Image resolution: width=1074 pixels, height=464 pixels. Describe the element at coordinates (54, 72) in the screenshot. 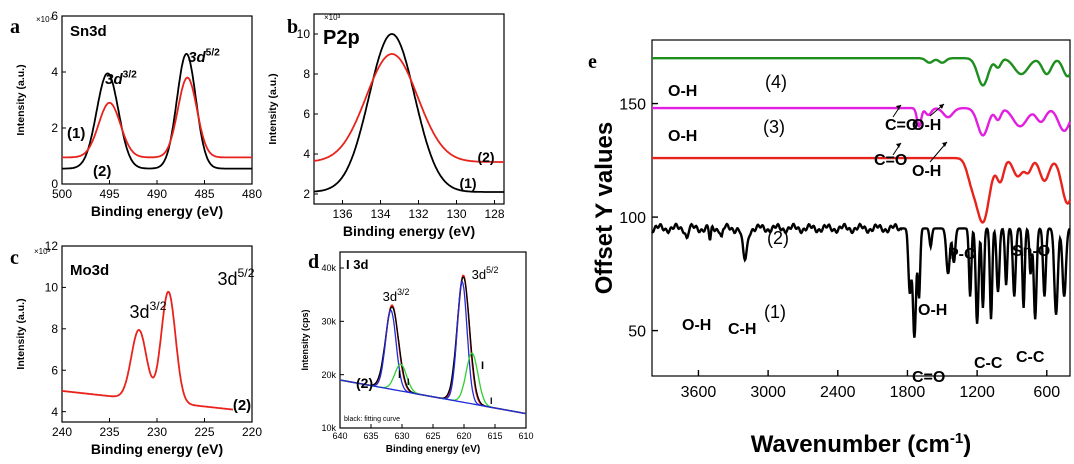

I see `y-tick-label-a: 4` at that location.